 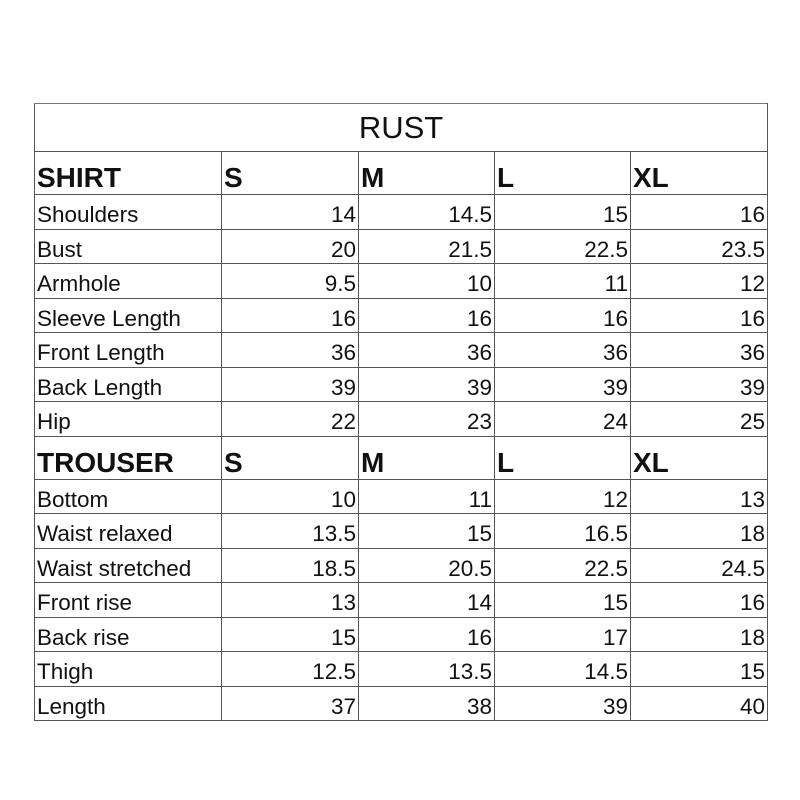 What do you see at coordinates (128, 669) in the screenshot?
I see `measurement-name: Thigh` at bounding box center [128, 669].